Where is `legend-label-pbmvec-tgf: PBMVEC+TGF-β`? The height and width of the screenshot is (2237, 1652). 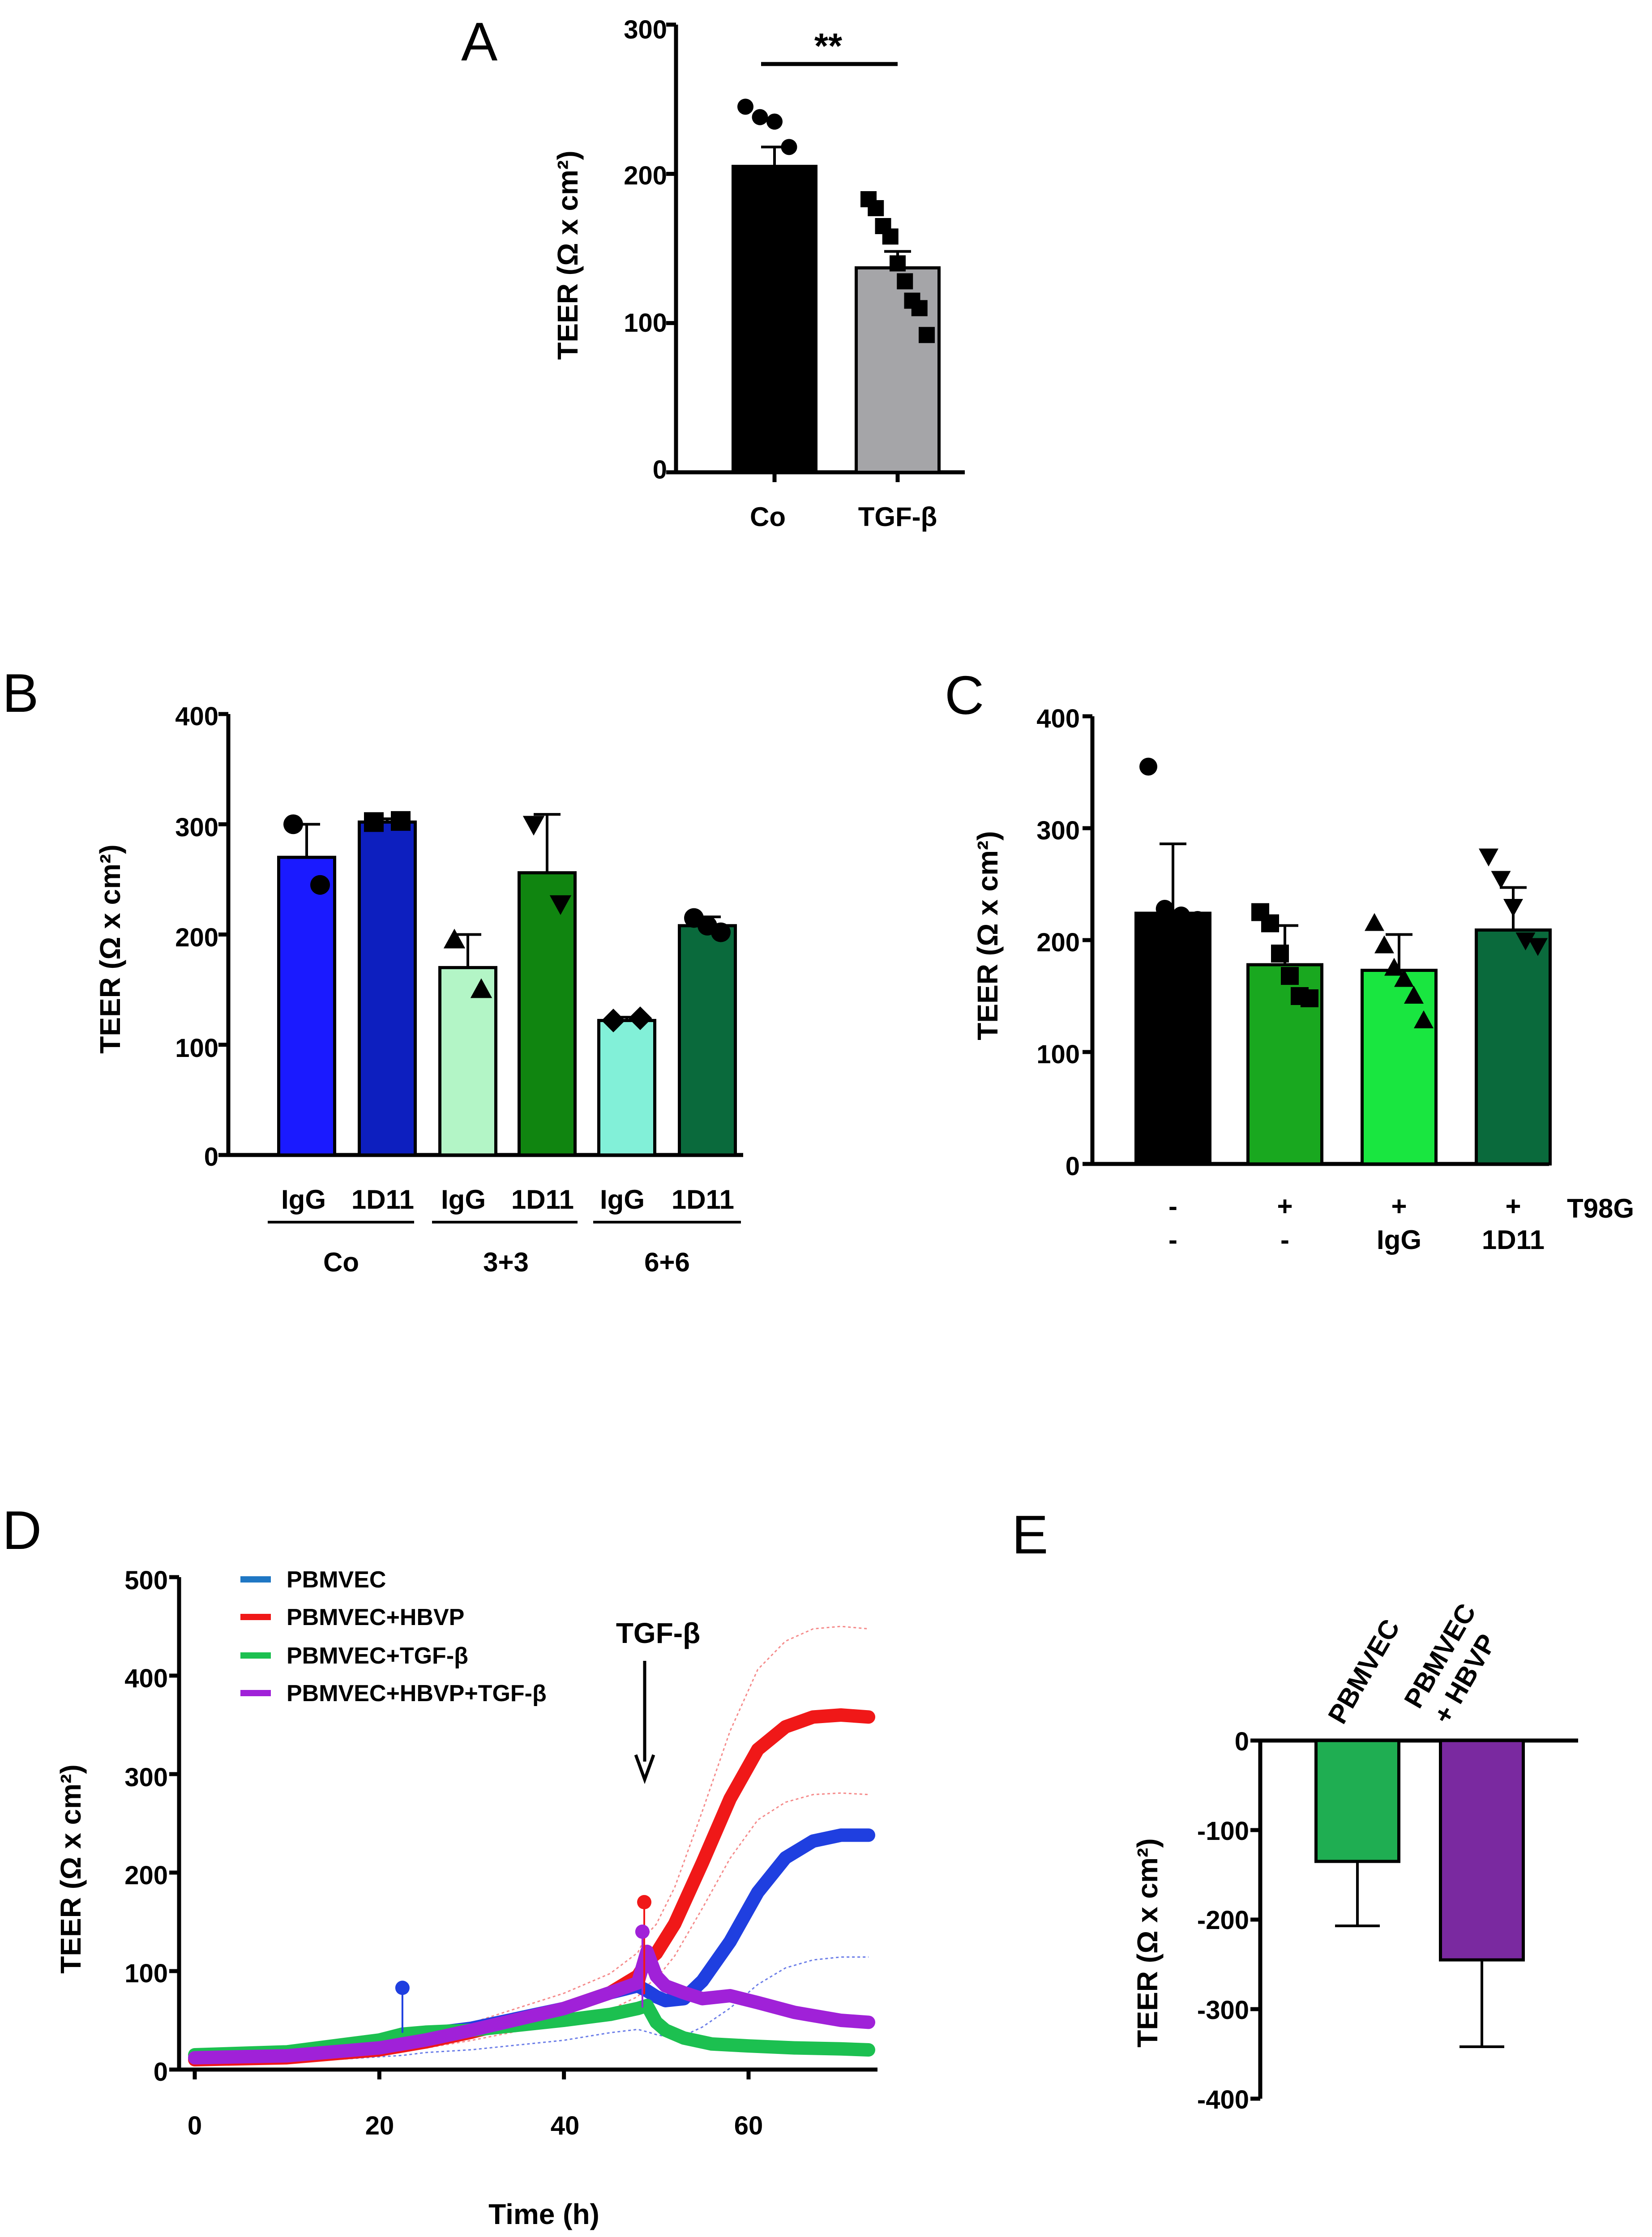 legend-label-pbmvec-tgf: PBMVEC+TGF-β is located at coordinates (377, 1656).